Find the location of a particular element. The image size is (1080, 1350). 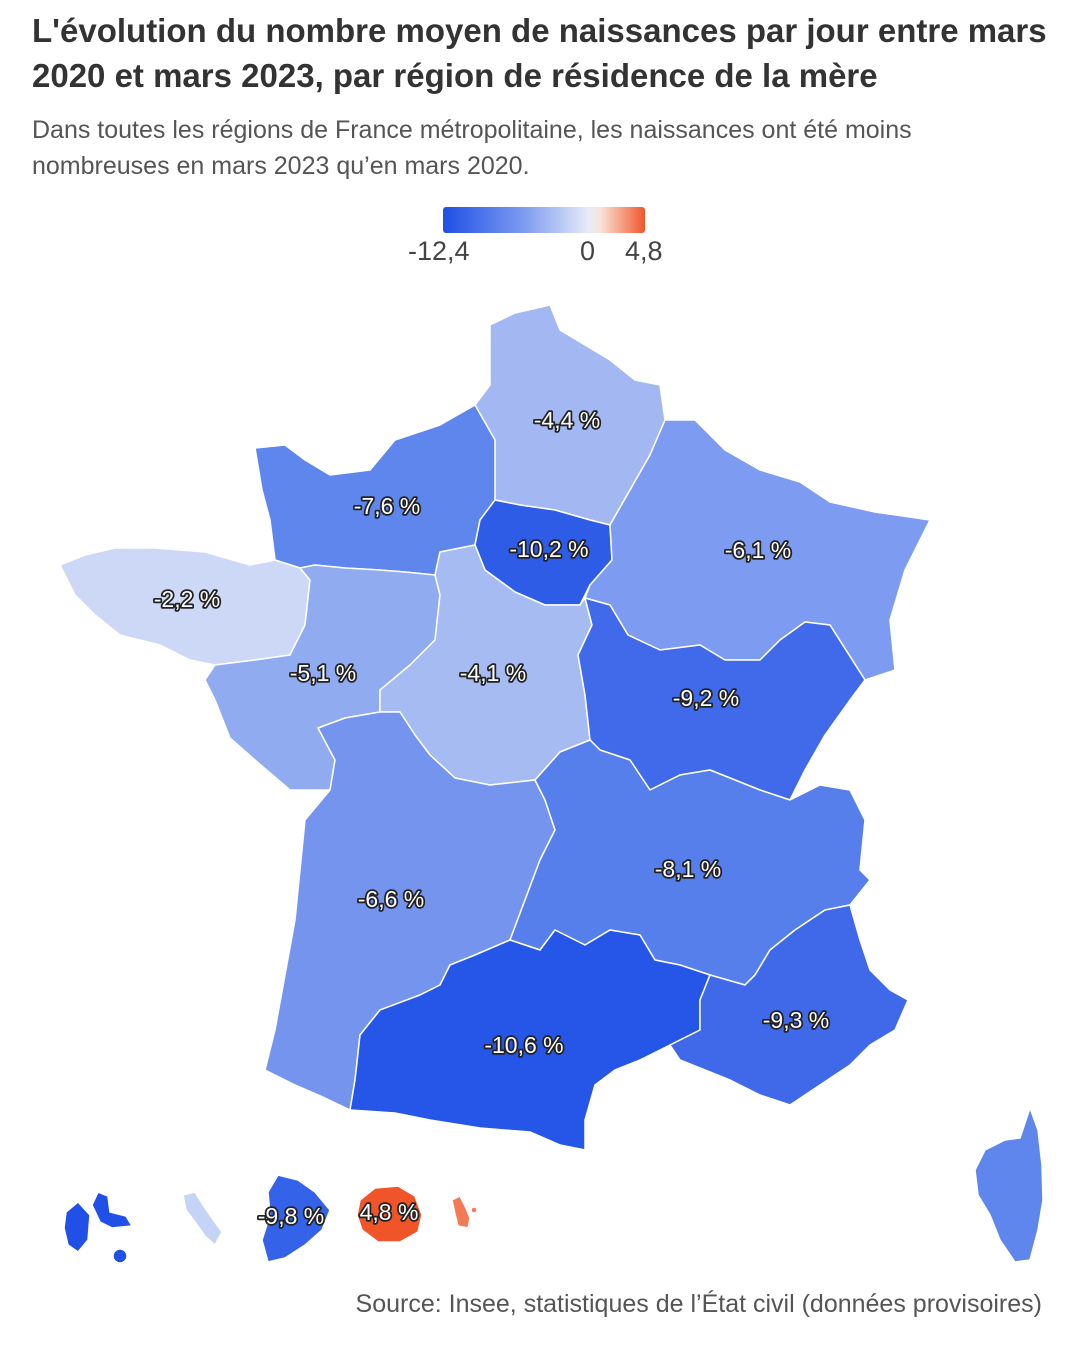

label-la-reunion: 4,8 % is located at coordinates (389, 1212).